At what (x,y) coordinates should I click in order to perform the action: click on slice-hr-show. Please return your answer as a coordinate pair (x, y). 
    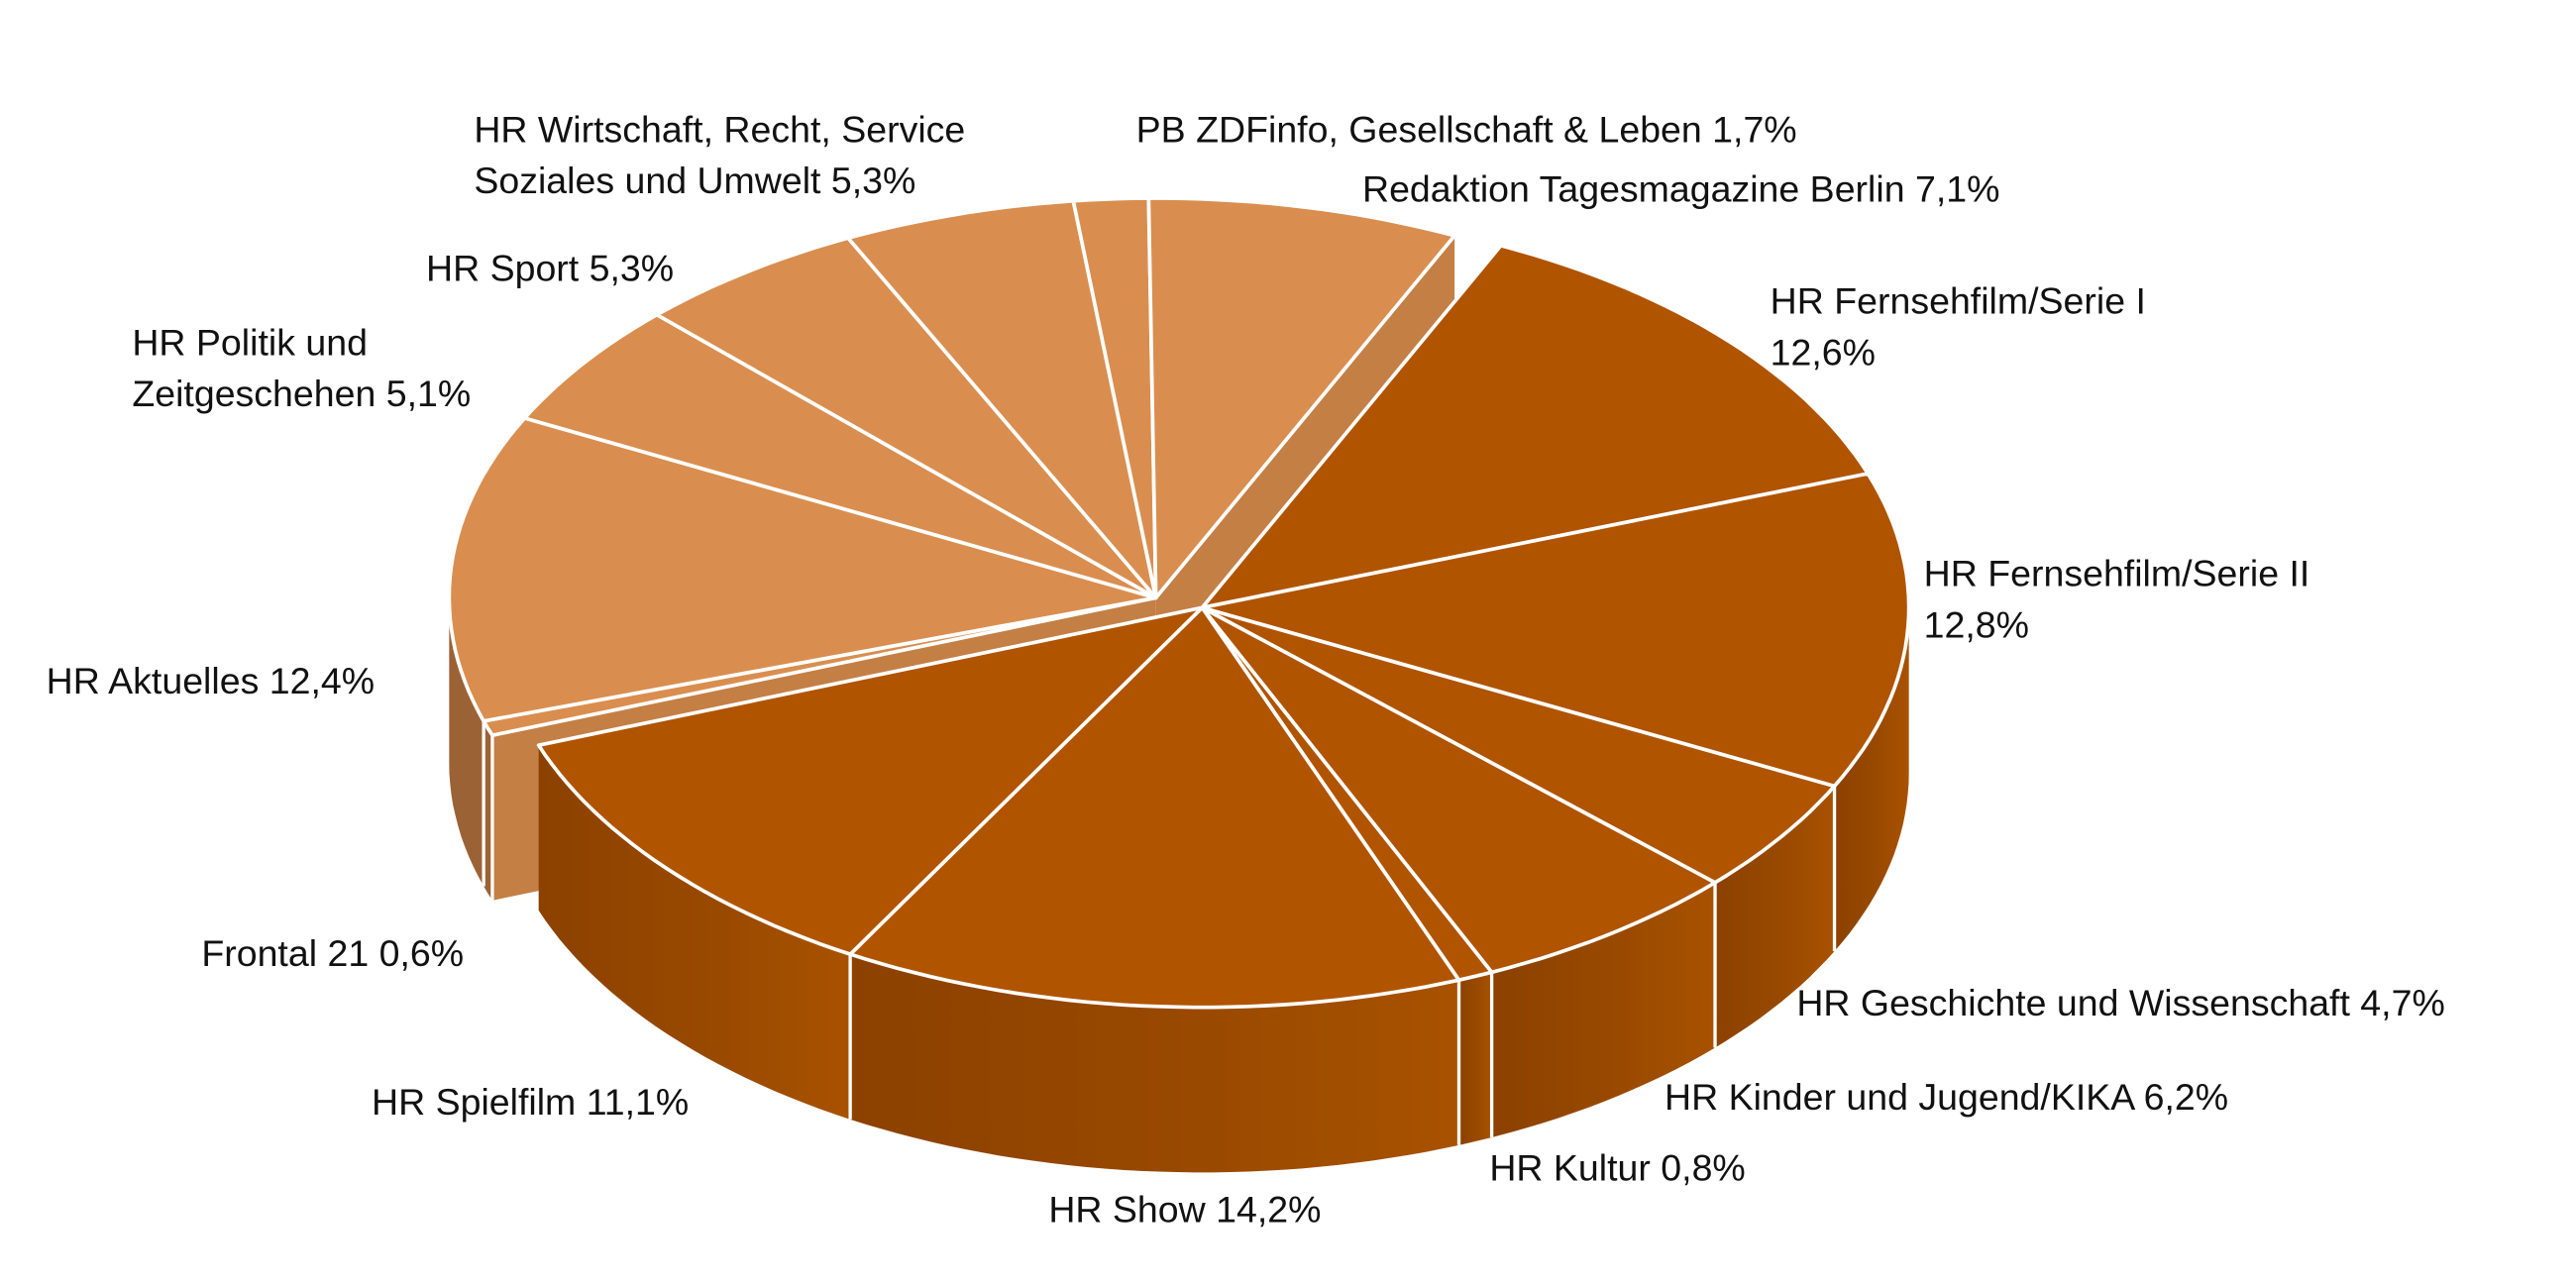
    Looking at the image, I should click on (1155, 807).